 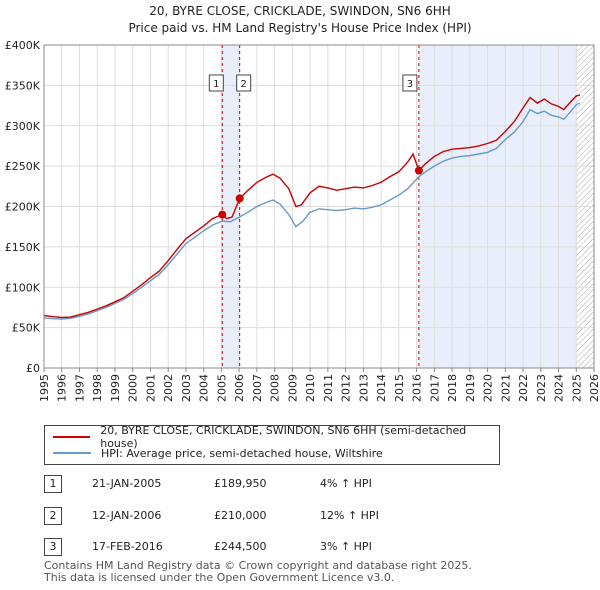 I want to click on transaction-price: £210,000, so click(x=240, y=515).